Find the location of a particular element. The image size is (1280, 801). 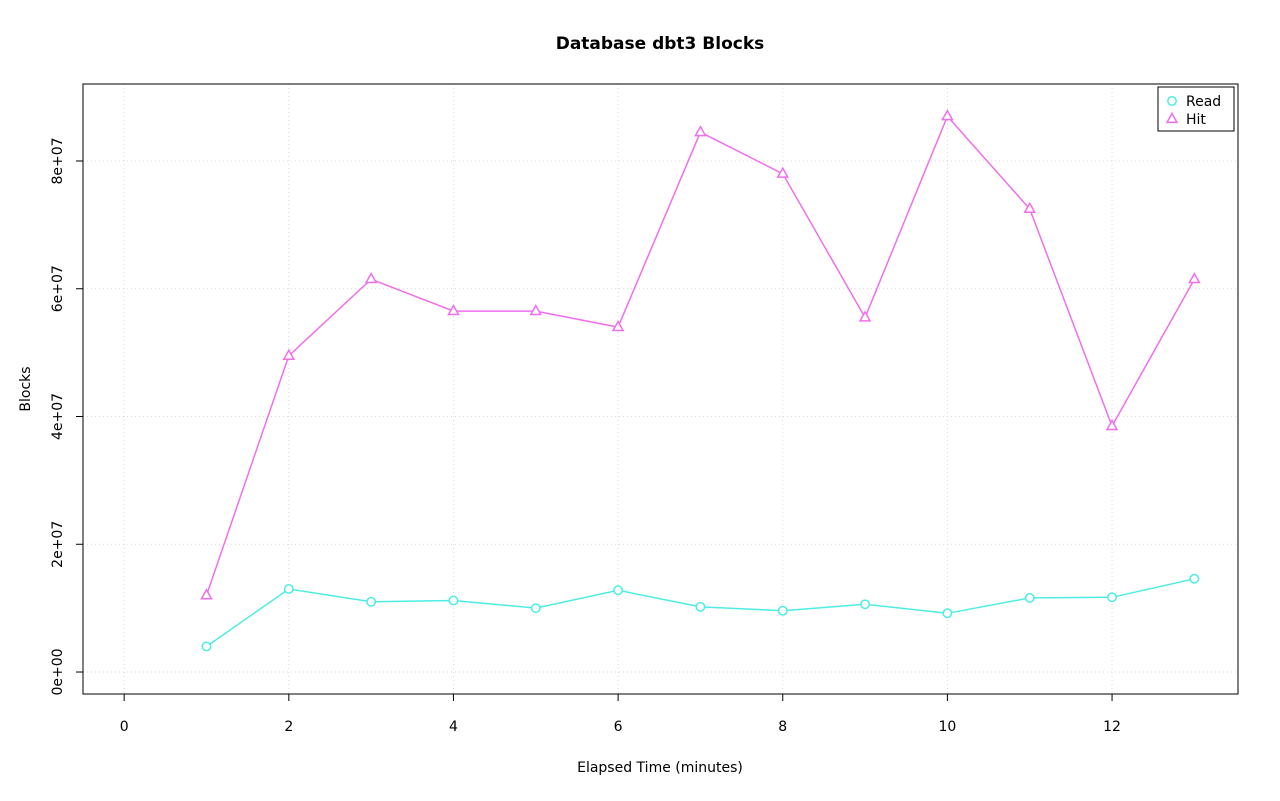

legend-label-hit: Hit is located at coordinates (1196, 120).